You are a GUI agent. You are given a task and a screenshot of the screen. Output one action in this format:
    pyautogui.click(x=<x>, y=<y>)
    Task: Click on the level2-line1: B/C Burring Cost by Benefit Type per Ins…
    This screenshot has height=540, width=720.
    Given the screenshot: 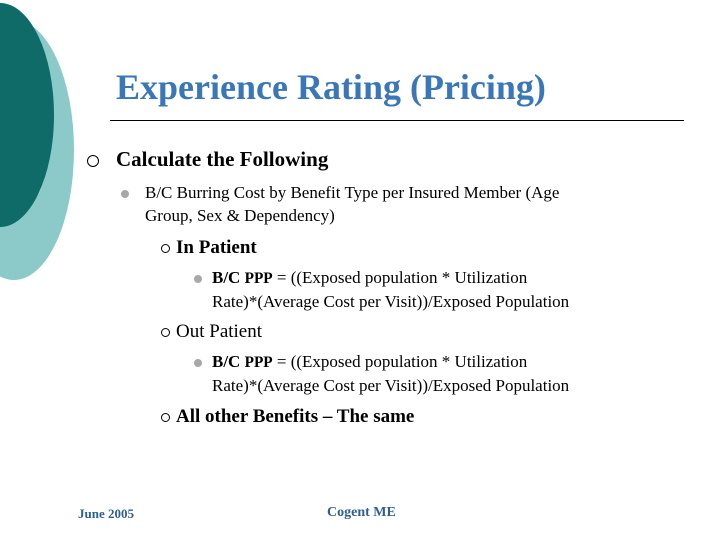 What is the action you would take?
    pyautogui.click(x=352, y=192)
    